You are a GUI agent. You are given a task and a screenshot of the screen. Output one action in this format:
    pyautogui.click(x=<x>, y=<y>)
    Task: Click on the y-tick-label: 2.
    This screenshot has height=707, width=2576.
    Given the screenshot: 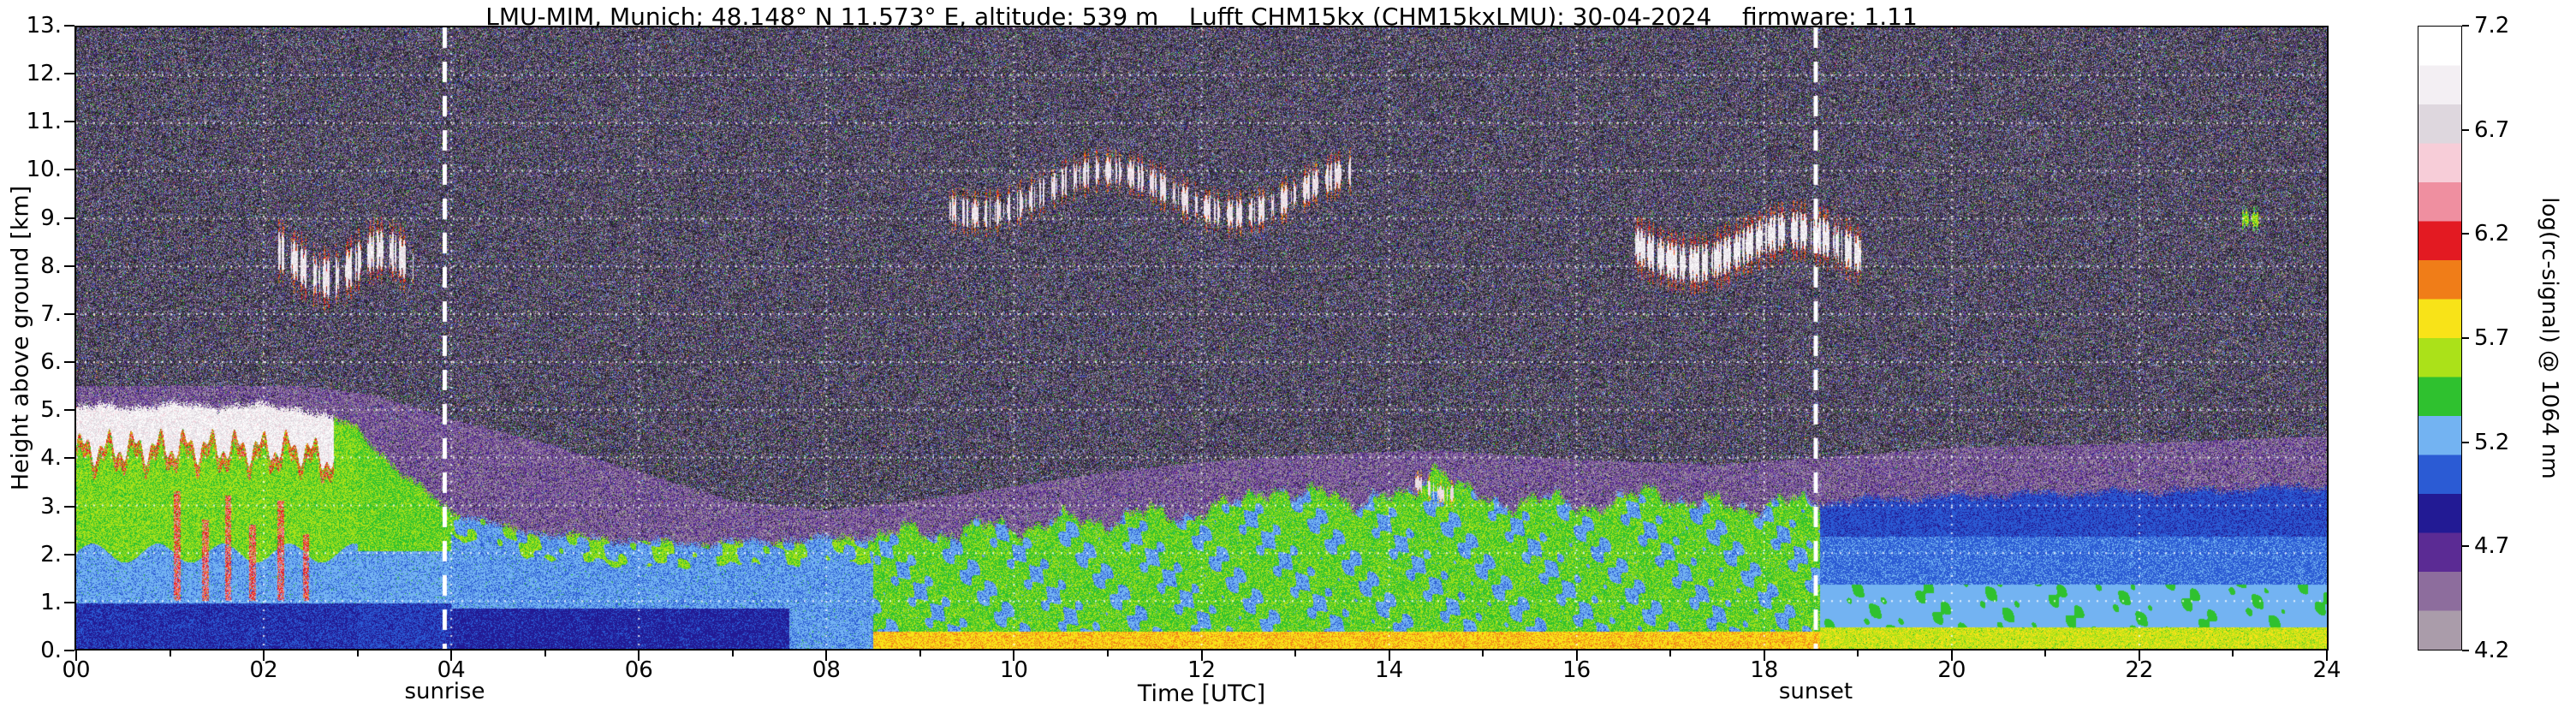 What is the action you would take?
    pyautogui.click(x=51, y=554)
    